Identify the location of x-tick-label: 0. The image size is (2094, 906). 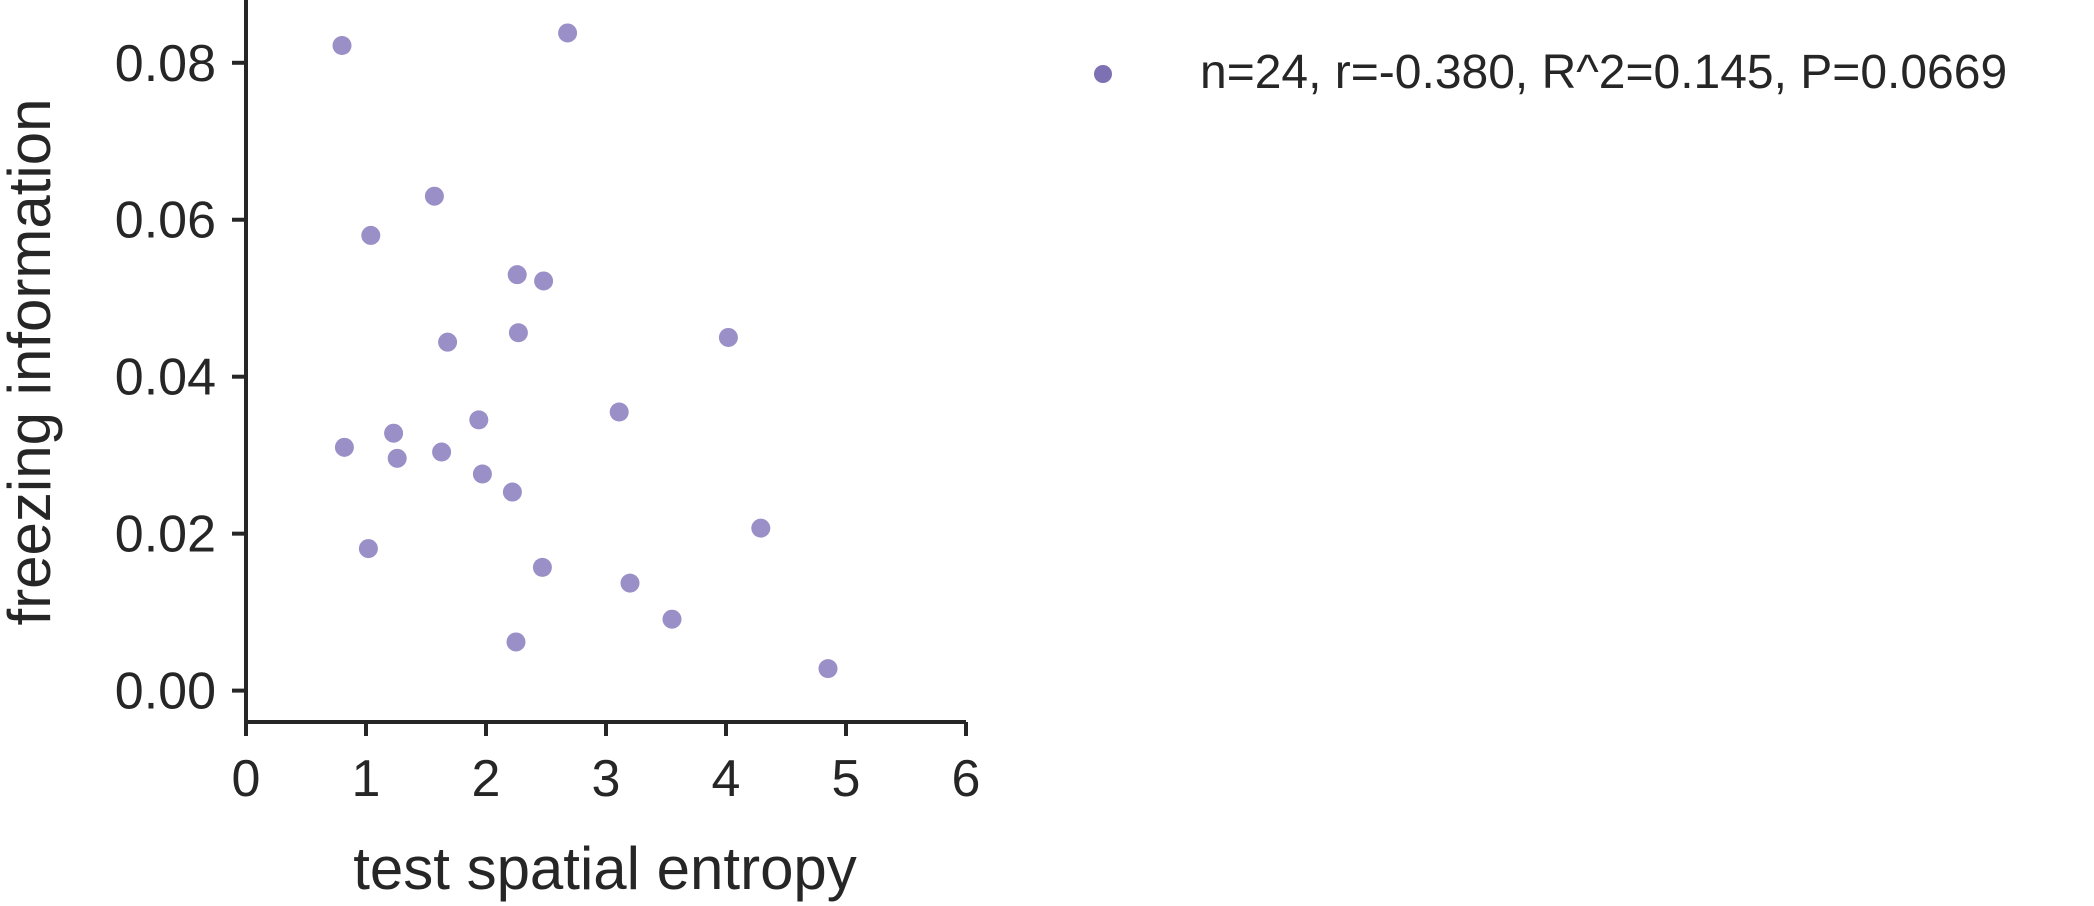
(246, 779).